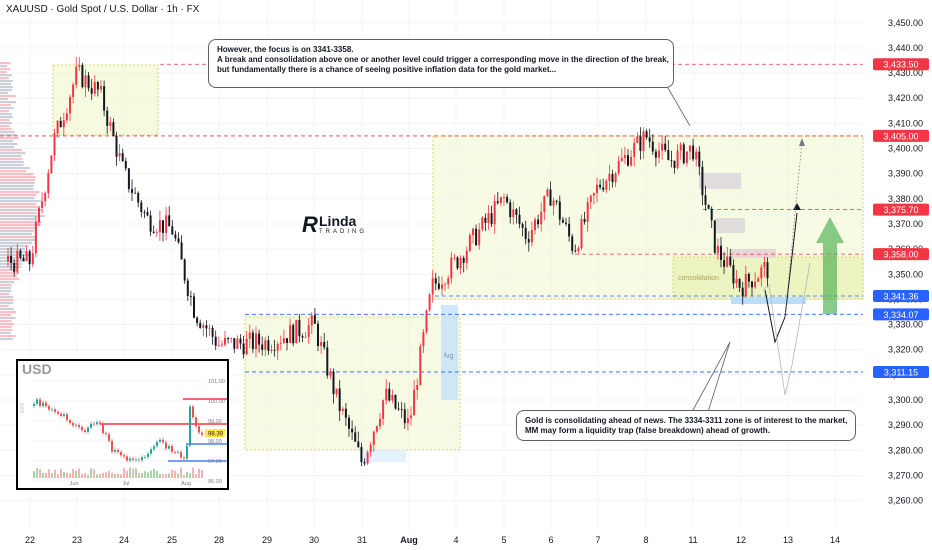 The image size is (932, 550). Describe the element at coordinates (905, 199) in the screenshot. I see `price-tick-label: 3,380.00` at that location.